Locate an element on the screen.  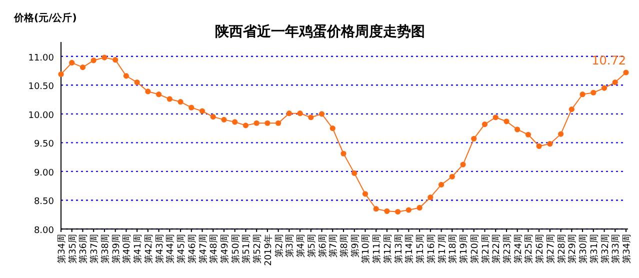
x-tick-label: 第21周 is located at coordinates (486, 249).